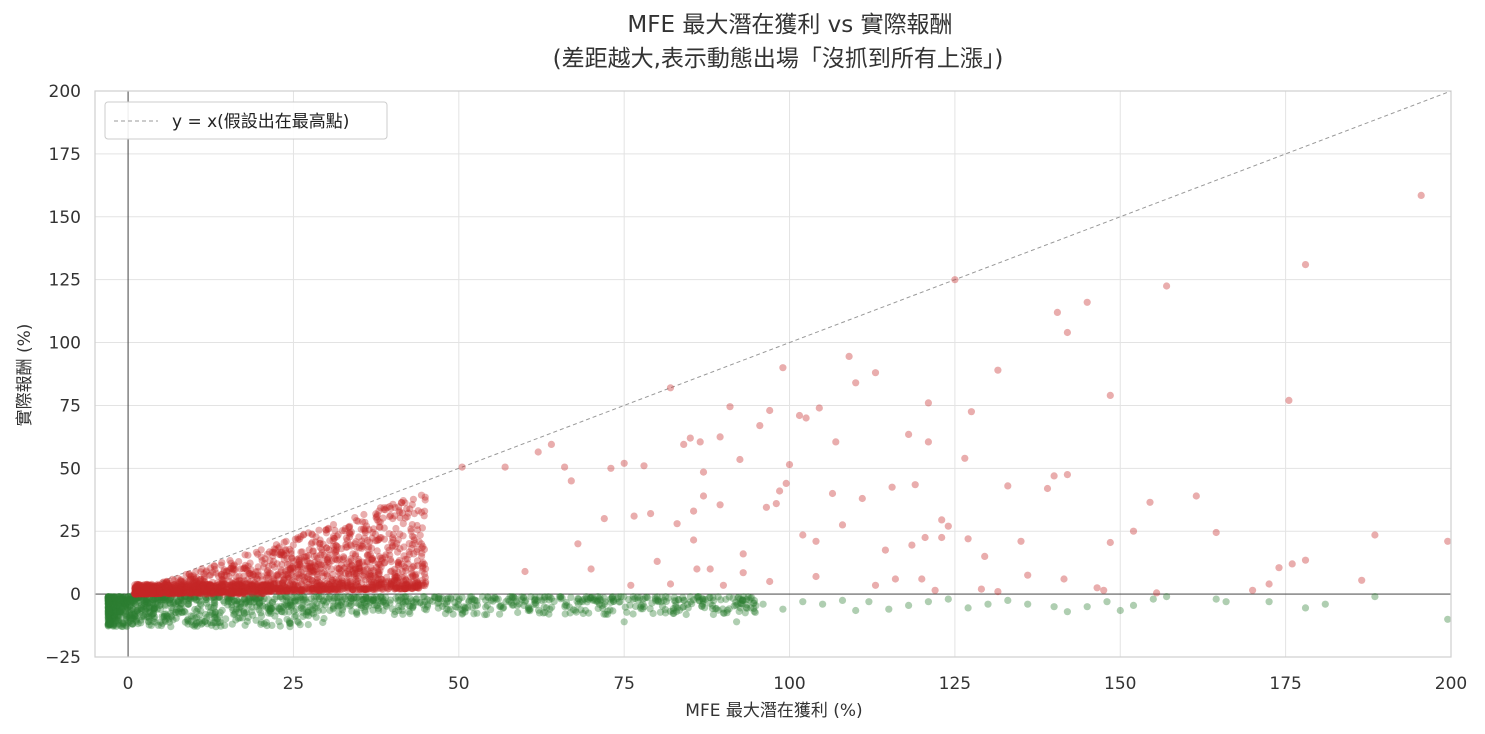  Describe the element at coordinates (63, 658) in the screenshot. I see `y-tick-label: −25` at that location.